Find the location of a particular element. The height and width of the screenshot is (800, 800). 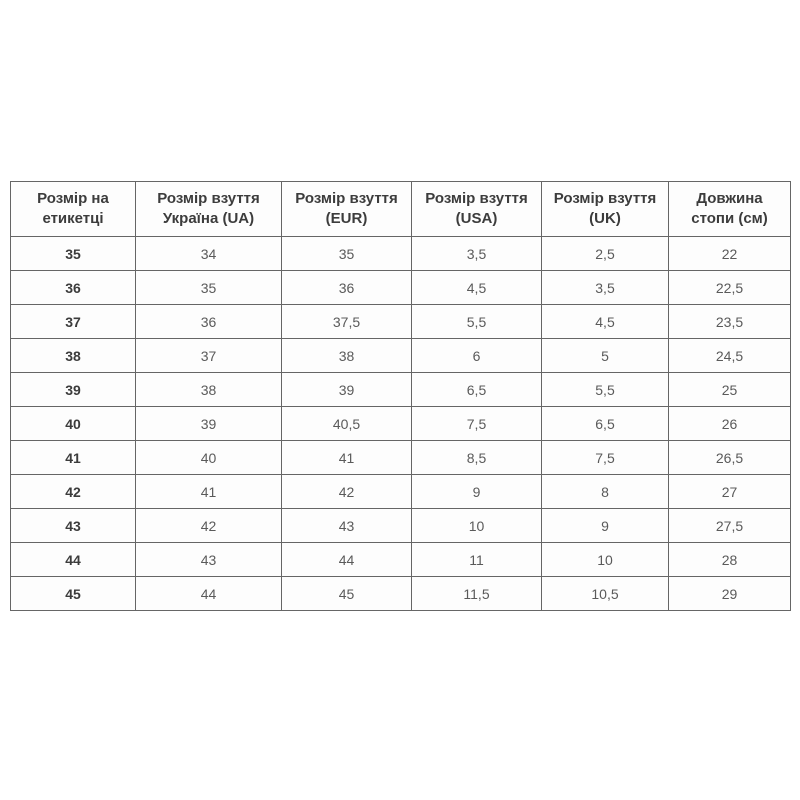

table-cell: 40 is located at coordinates (208, 457).